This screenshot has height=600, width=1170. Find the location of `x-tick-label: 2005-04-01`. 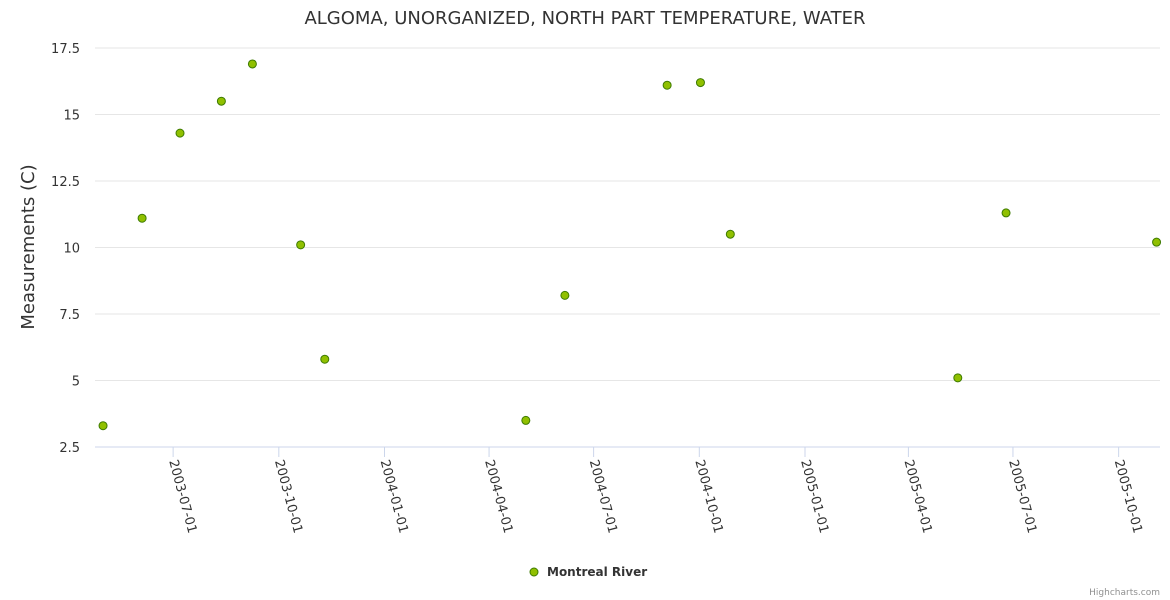

x-tick-label: 2005-04-01 is located at coordinates (918, 496).